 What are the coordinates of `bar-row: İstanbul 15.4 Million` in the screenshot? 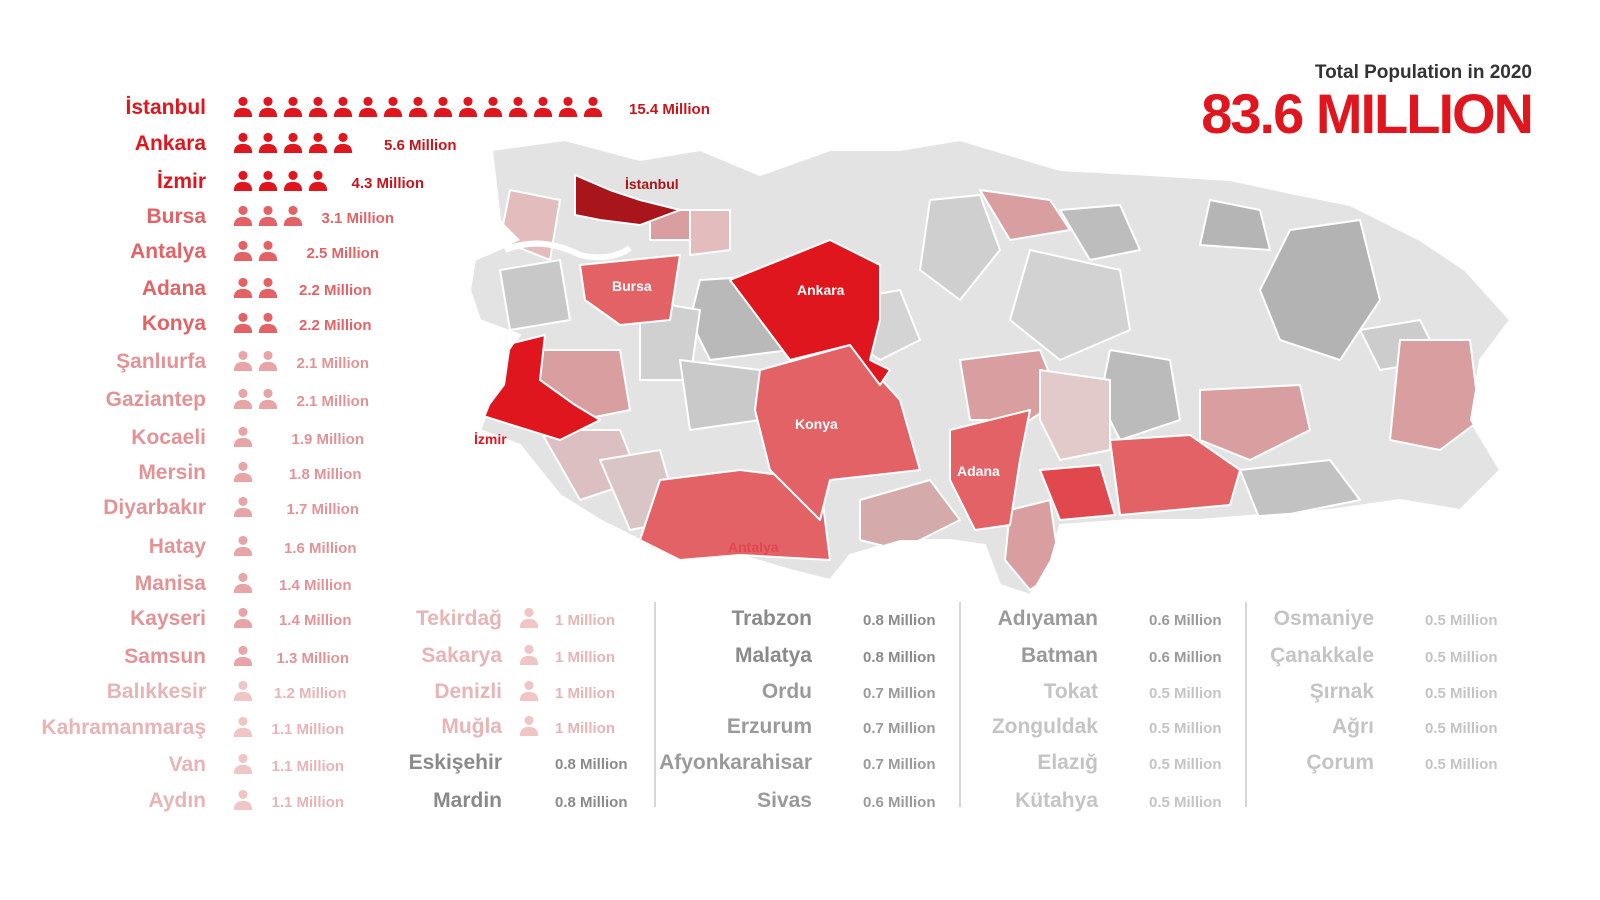 It's located at (417, 107).